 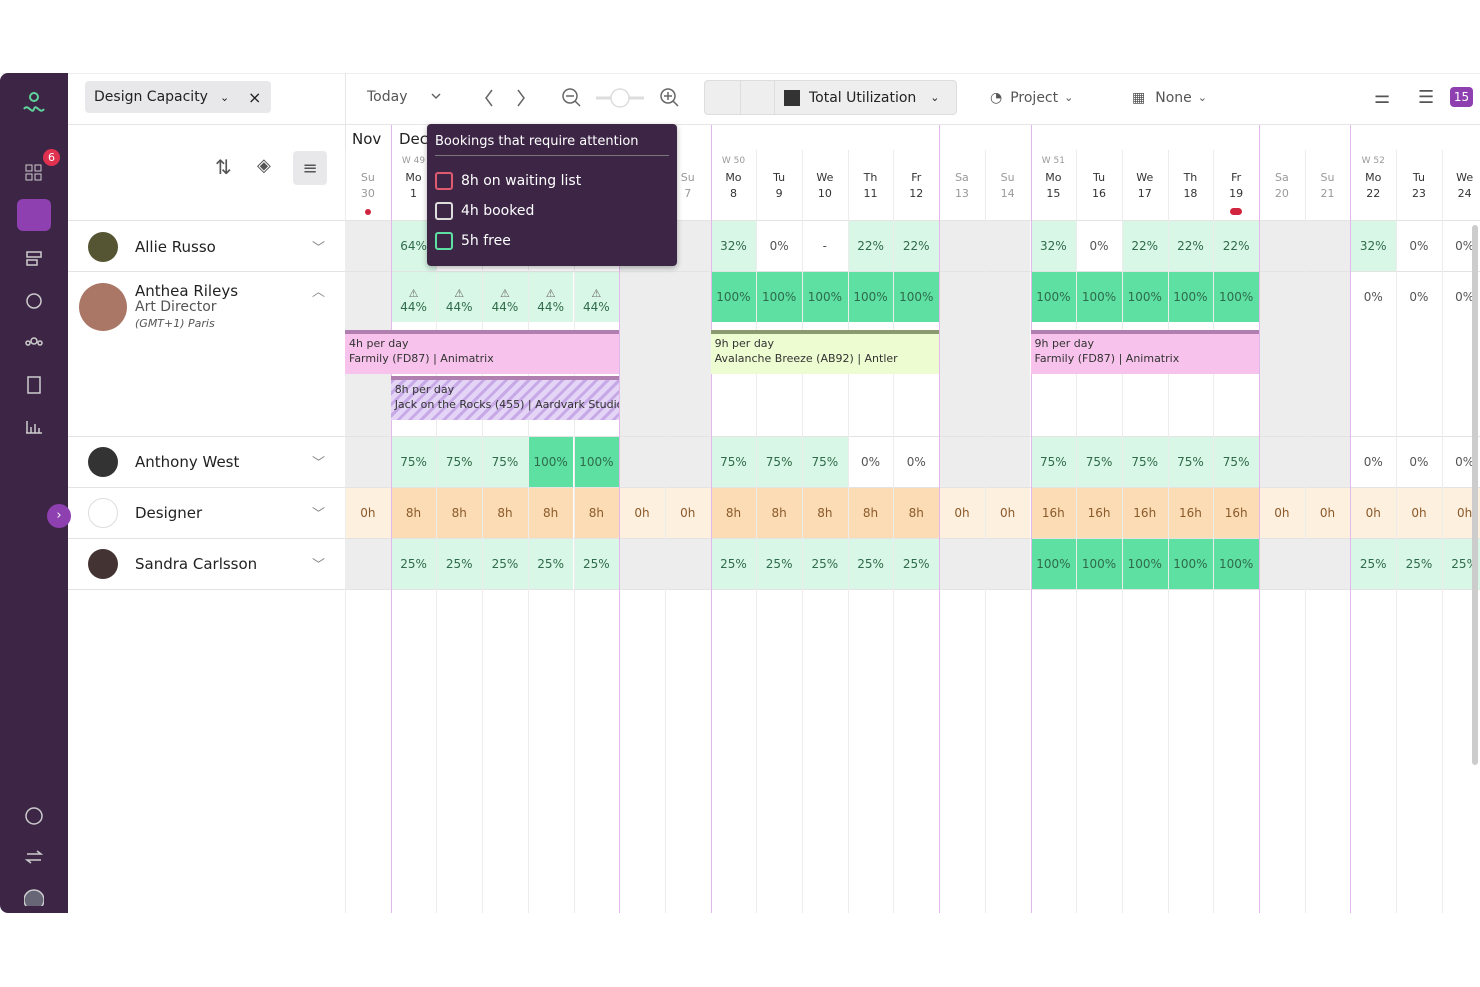 What do you see at coordinates (310, 168) in the screenshot?
I see `filter-icon: ≡` at bounding box center [310, 168].